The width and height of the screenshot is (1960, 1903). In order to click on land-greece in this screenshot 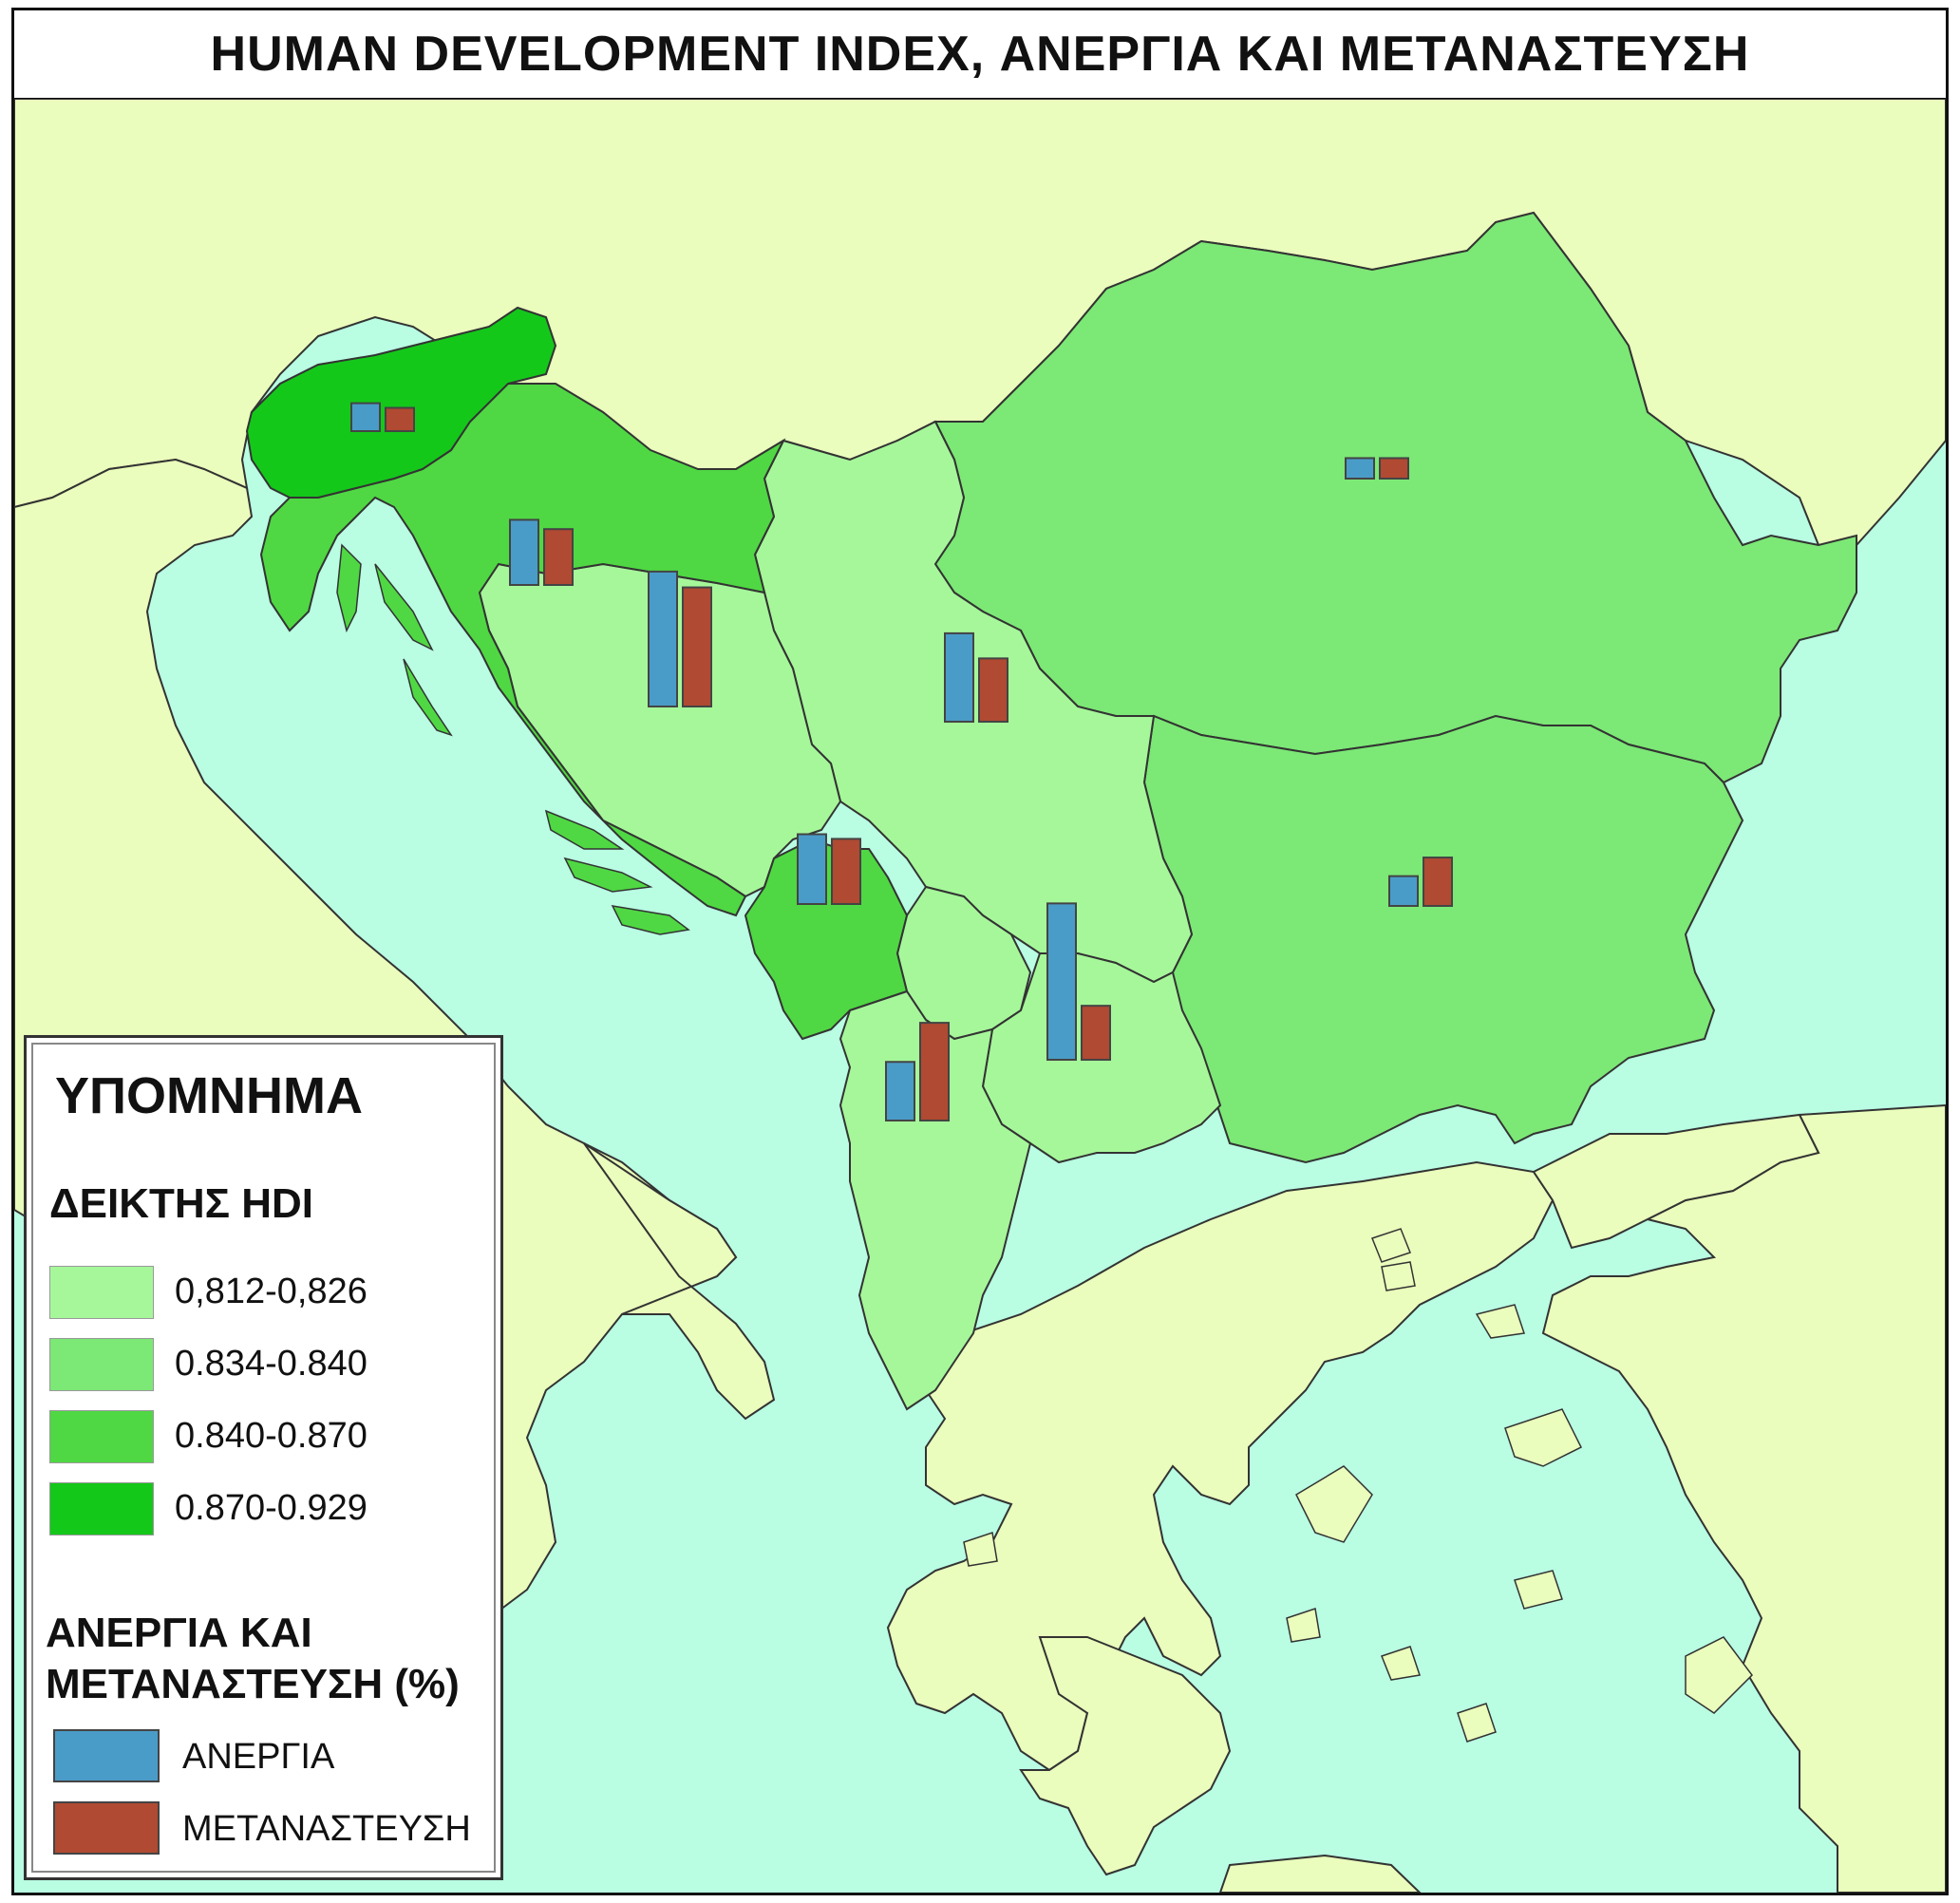, I will do `click(1220, 1466)`.